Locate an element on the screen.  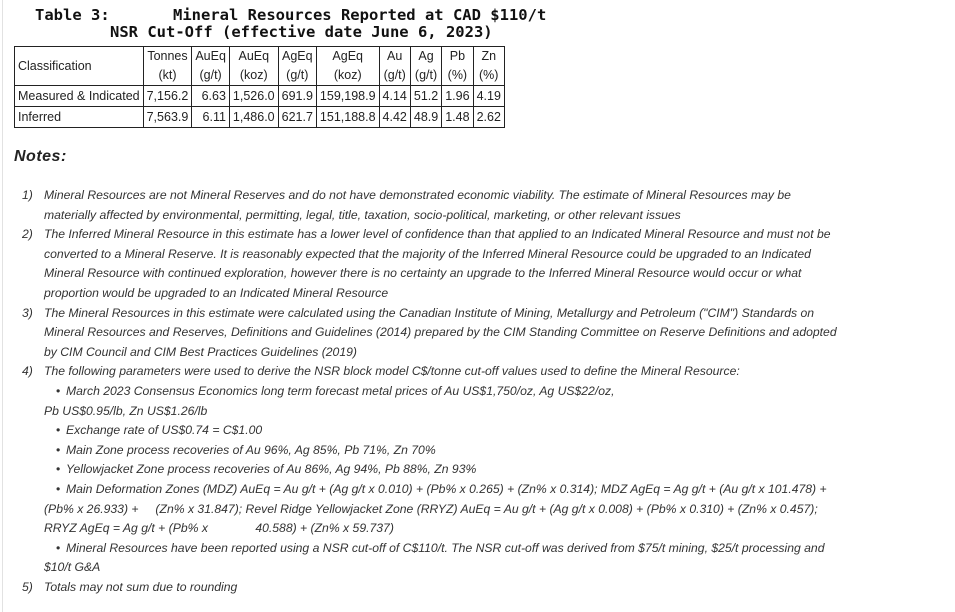
page-border is located at coordinates (2, 306).